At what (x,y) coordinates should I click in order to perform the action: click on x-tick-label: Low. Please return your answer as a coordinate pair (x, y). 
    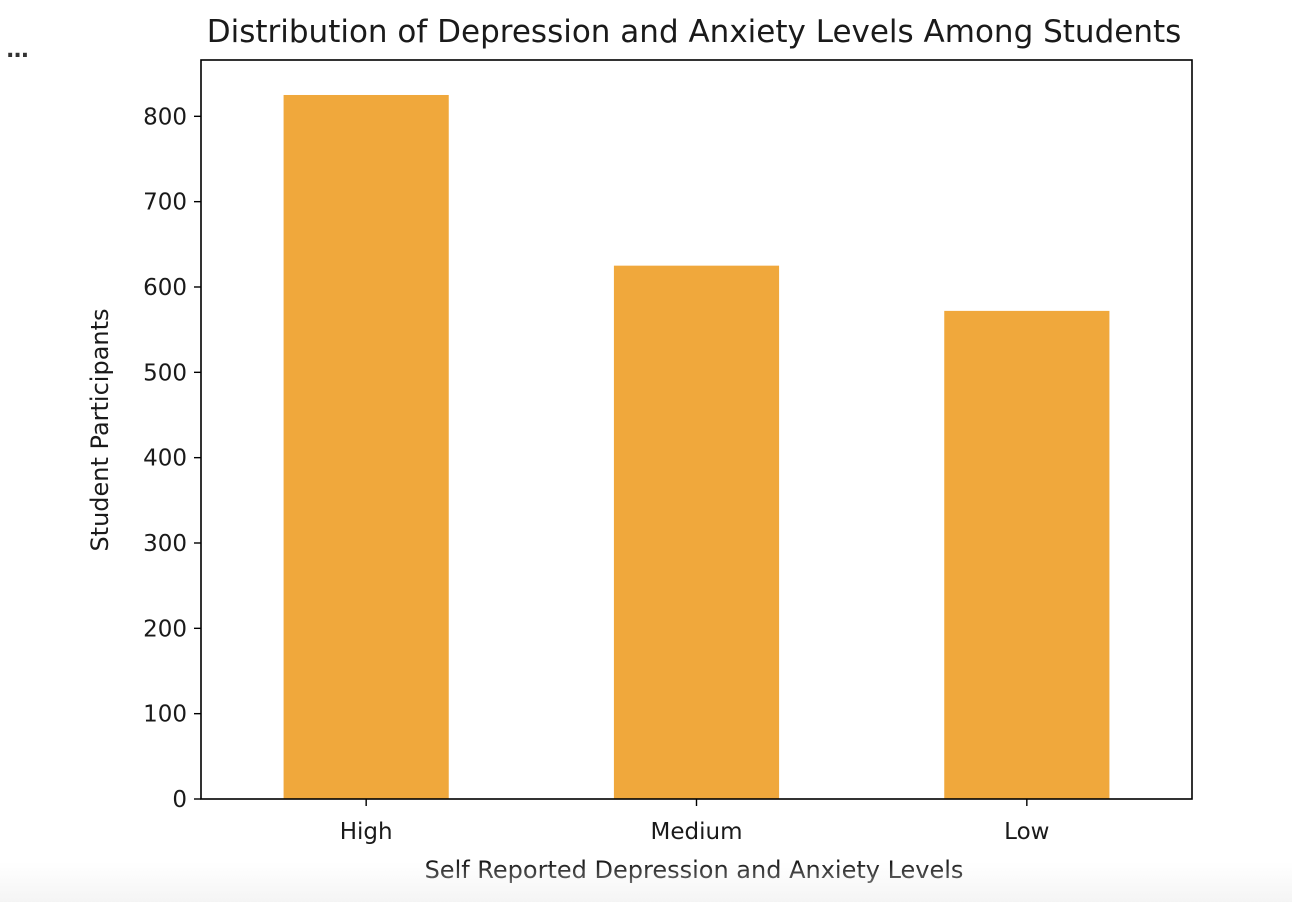
    Looking at the image, I should click on (1026, 832).